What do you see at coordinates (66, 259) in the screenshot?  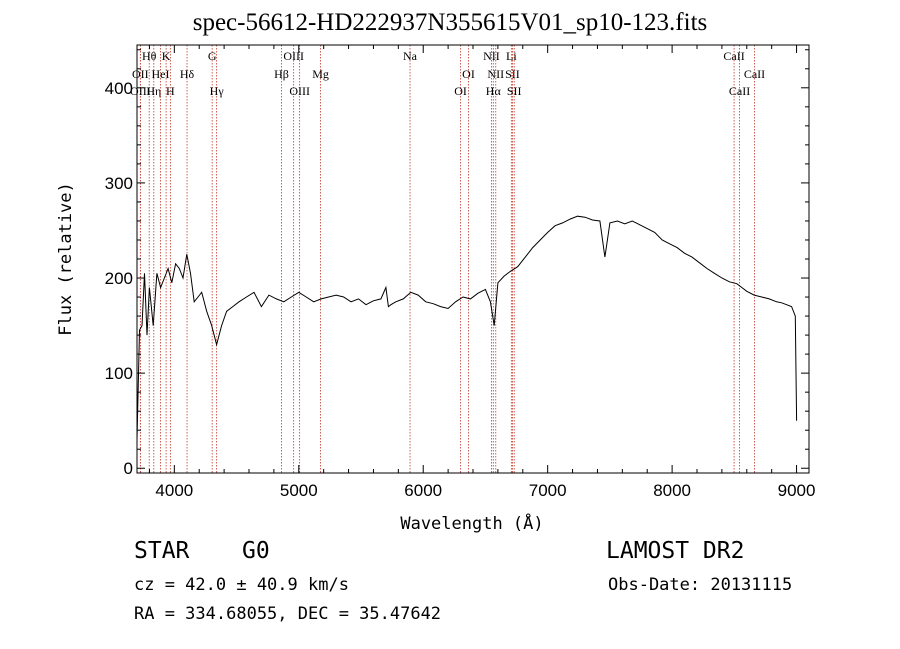 I see `y-axis-label: Flux (relative)` at bounding box center [66, 259].